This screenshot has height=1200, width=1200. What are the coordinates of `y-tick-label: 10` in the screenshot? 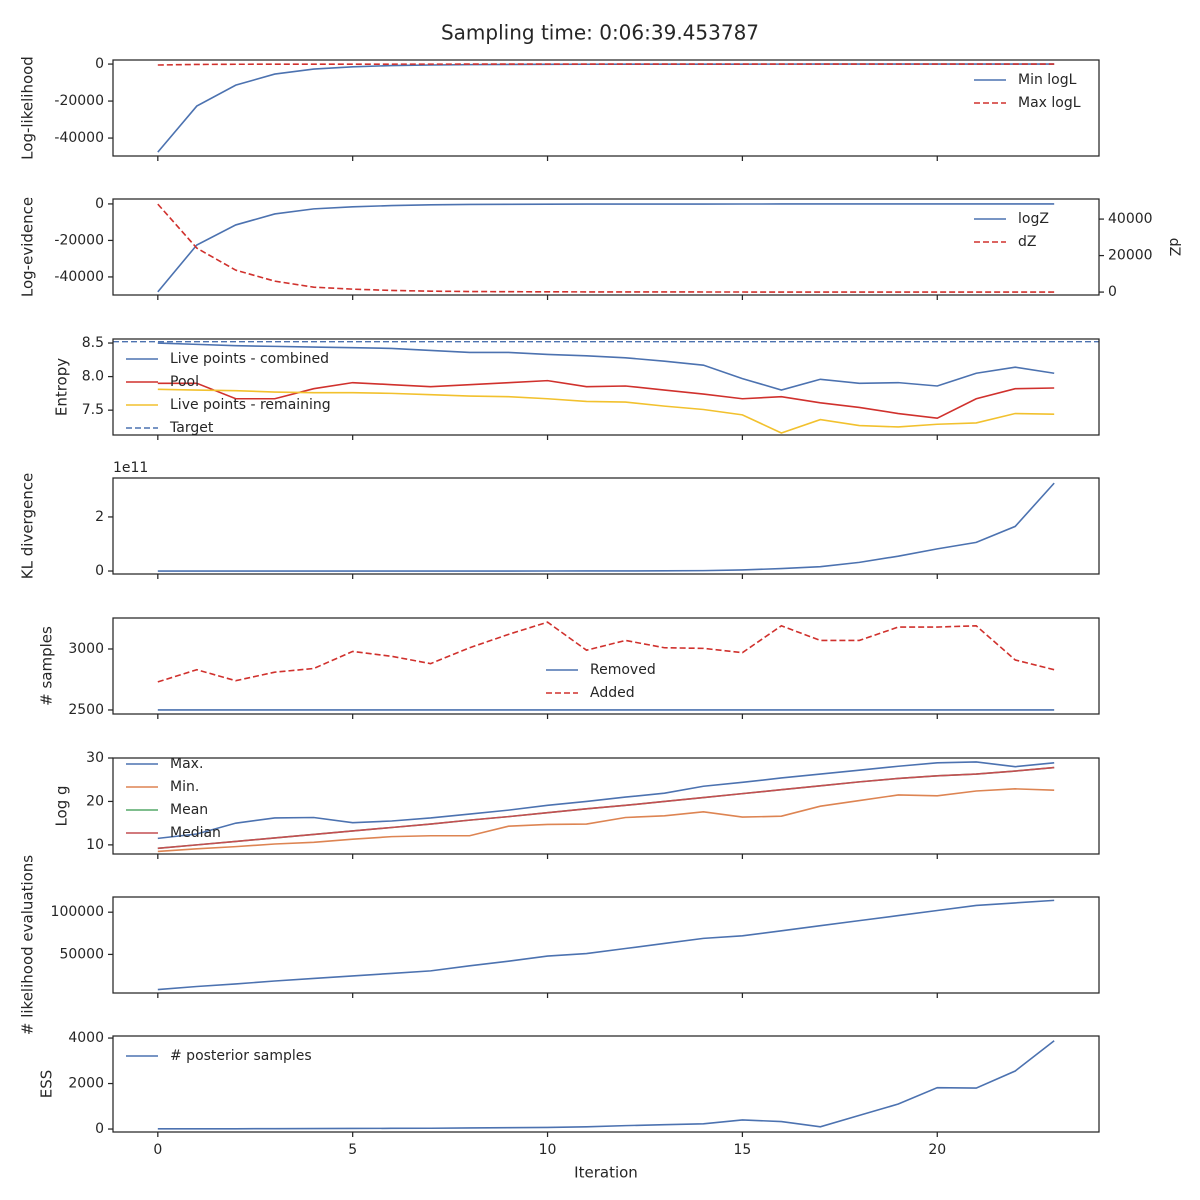 It's located at (95, 845).